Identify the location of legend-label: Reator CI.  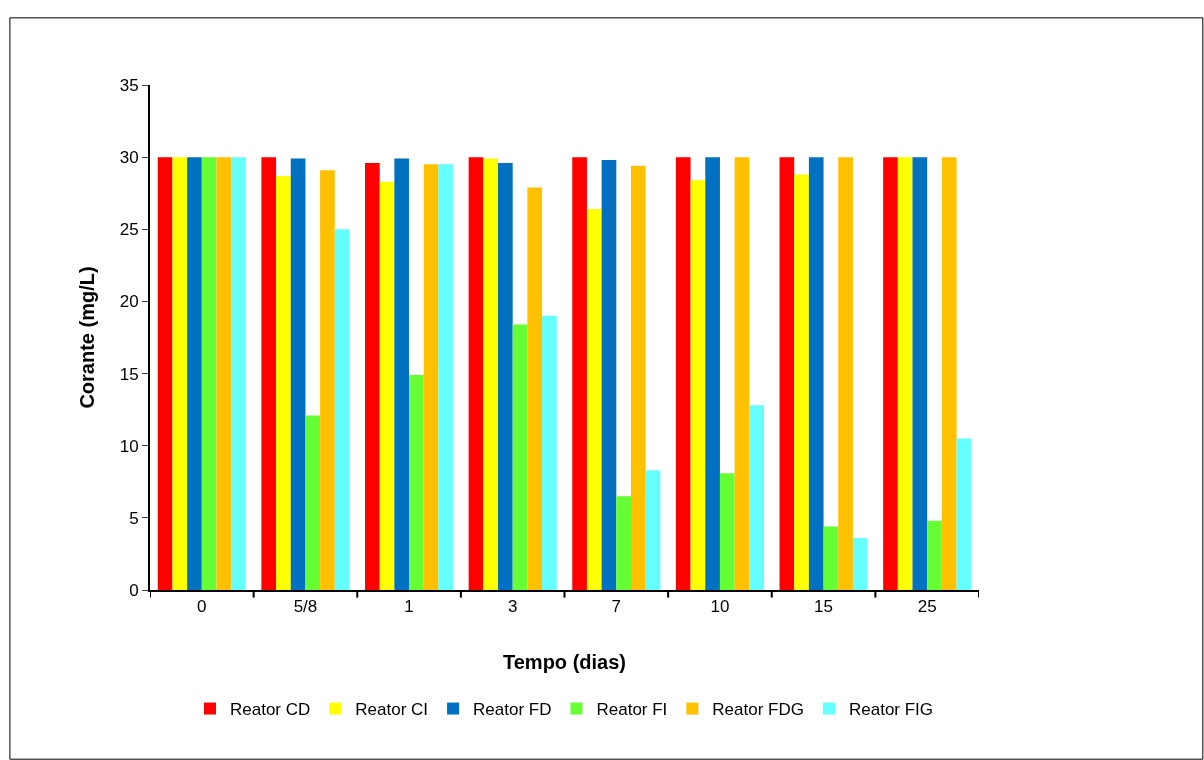
(392, 710).